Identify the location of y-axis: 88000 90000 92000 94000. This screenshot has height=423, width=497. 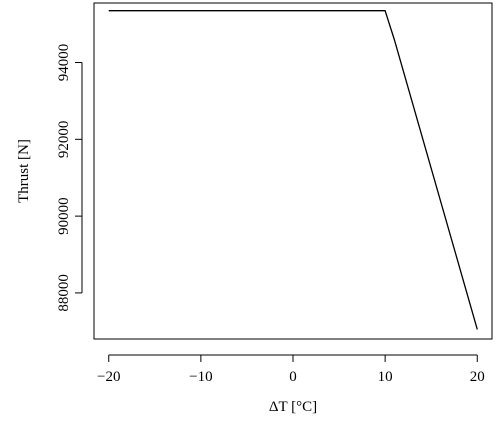
(69, 178).